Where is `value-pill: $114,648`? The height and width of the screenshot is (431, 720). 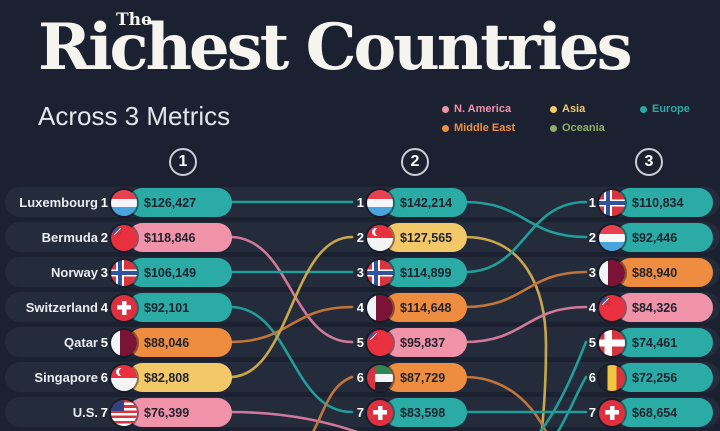 value-pill: $114,648 is located at coordinates (425, 307).